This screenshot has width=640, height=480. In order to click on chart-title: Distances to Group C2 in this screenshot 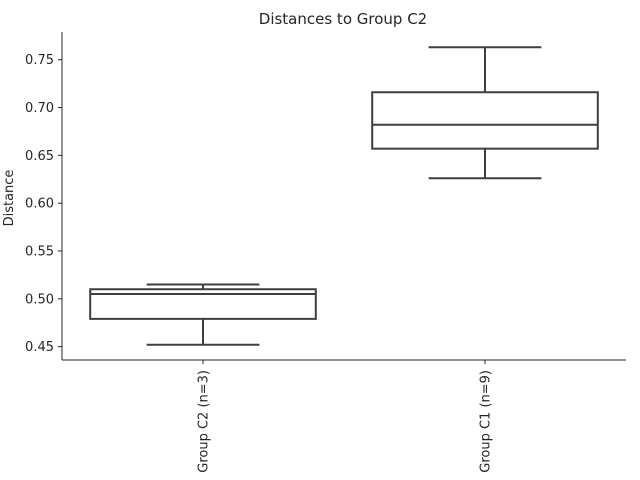, I will do `click(343, 19)`.